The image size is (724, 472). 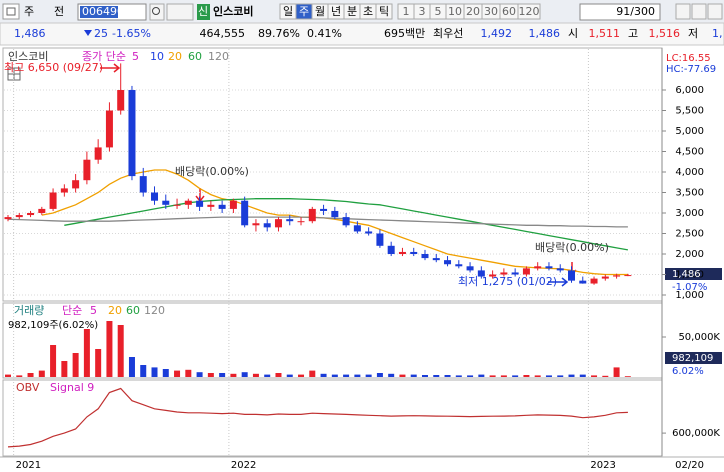 What do you see at coordinates (28, 56) in the screenshot?
I see `legend-title: 인스코비` at bounding box center [28, 56].